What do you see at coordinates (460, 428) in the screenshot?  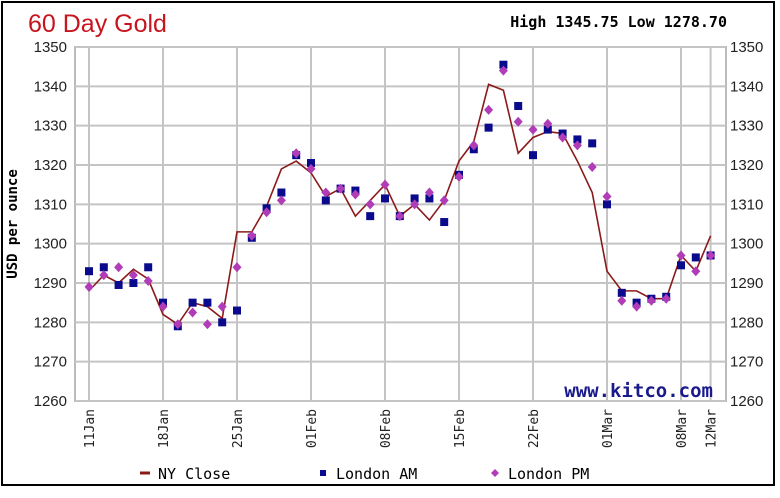 I see `x-tick-label: 15Feb` at bounding box center [460, 428].